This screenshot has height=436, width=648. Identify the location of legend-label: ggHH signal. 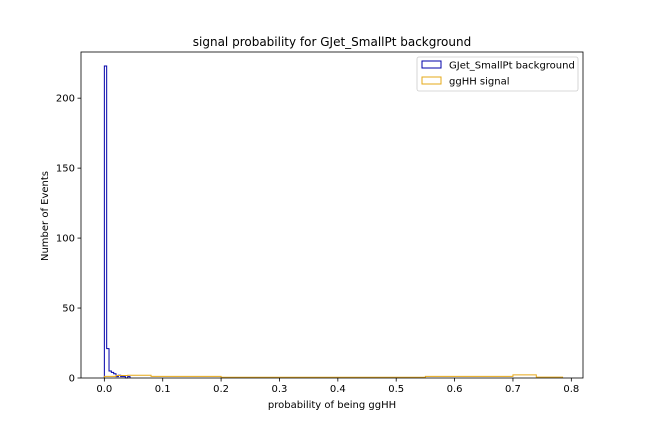
(479, 82).